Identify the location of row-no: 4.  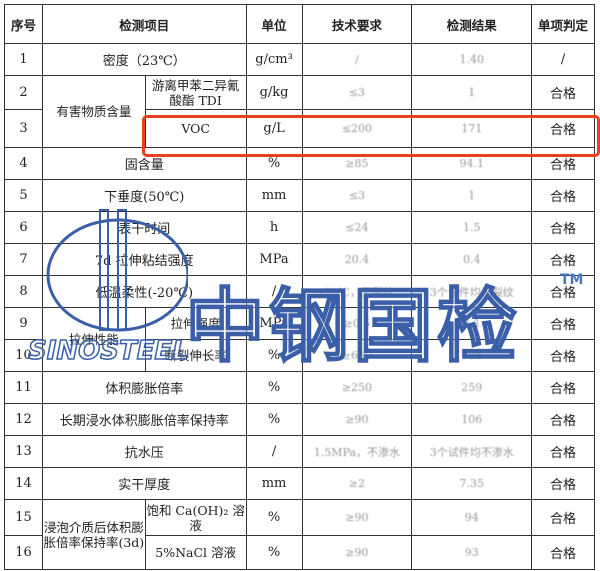
(23, 163).